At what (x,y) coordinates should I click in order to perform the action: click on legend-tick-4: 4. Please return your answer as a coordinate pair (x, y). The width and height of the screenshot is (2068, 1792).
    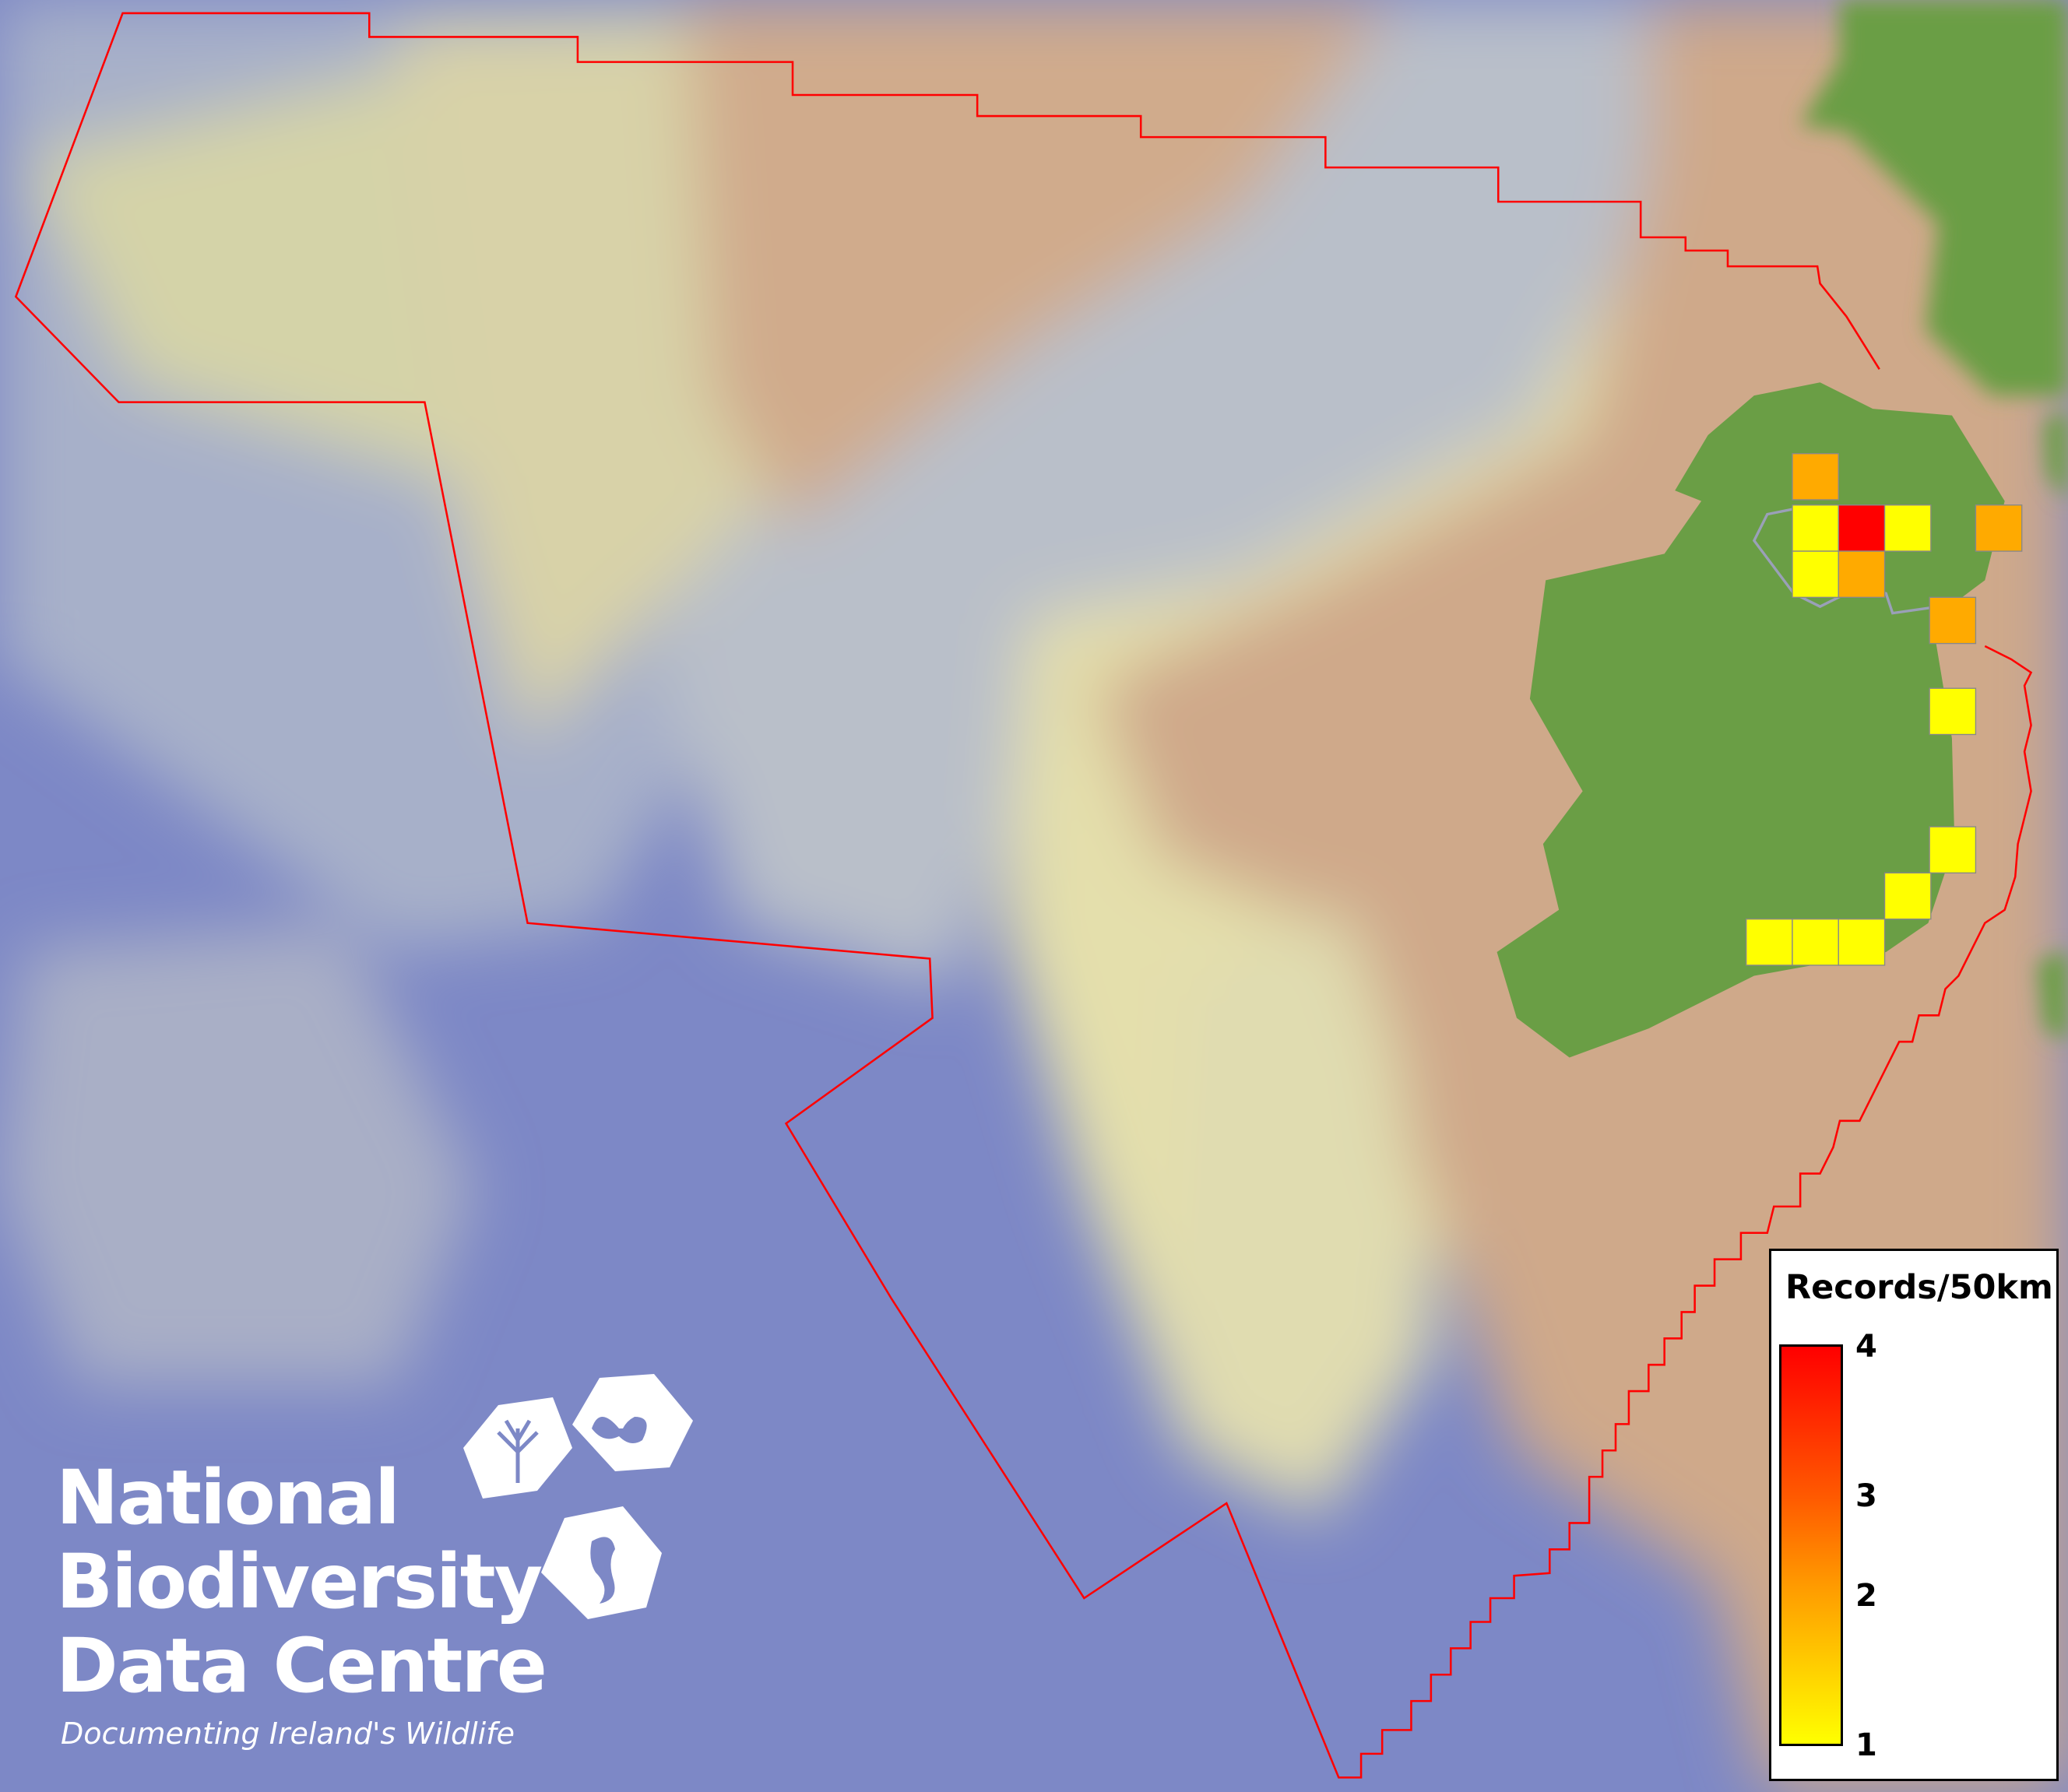
    Looking at the image, I should click on (1866, 1347).